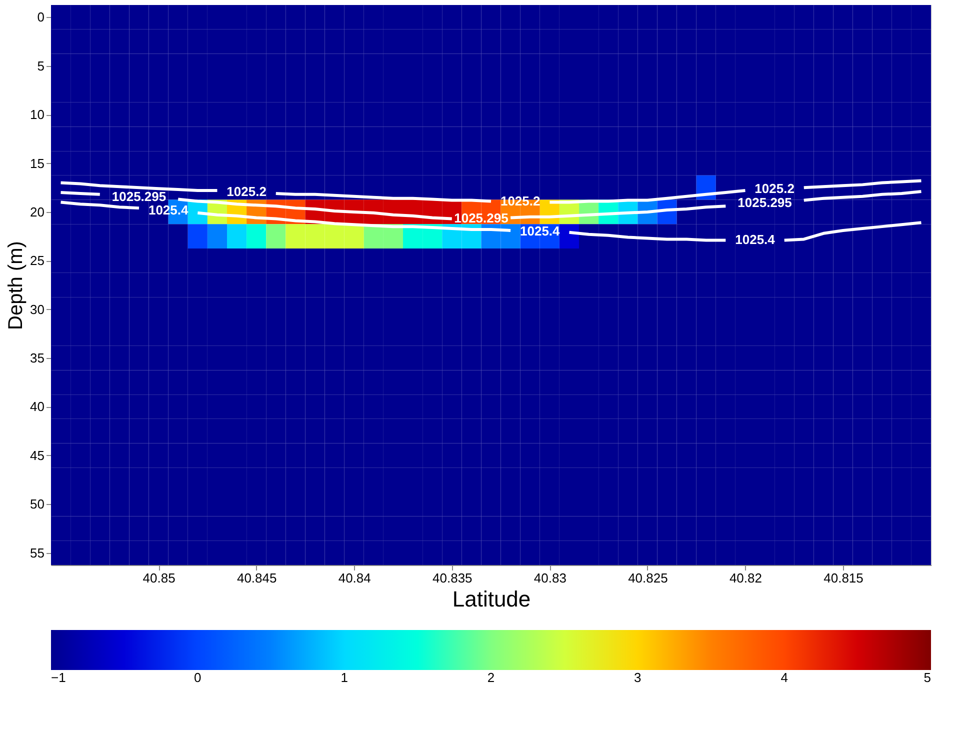 The width and height of the screenshot is (974, 754). What do you see at coordinates (58, 677) in the screenshot?
I see `color-bar-label: −1` at bounding box center [58, 677].